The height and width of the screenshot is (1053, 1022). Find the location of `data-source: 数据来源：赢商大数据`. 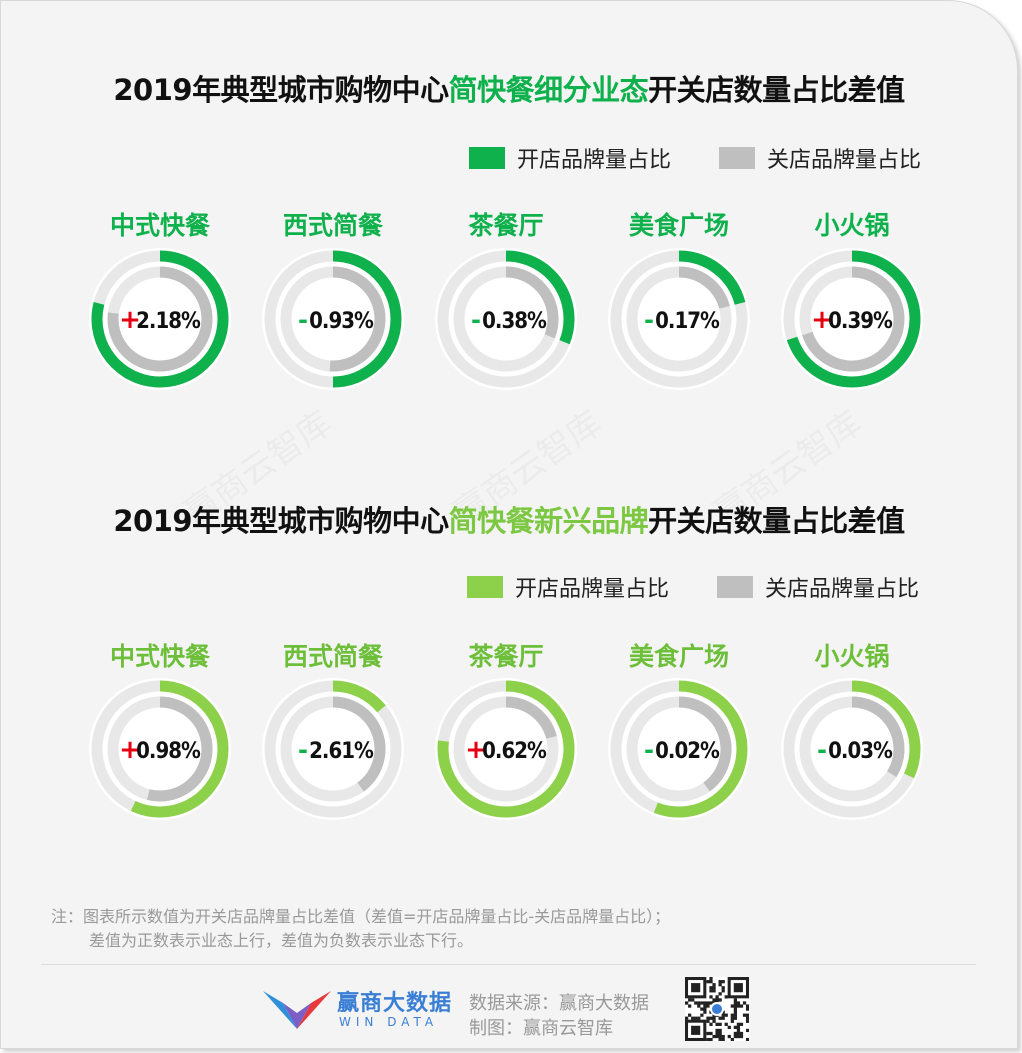

data-source: 数据来源：赢商大数据 is located at coordinates (559, 1003).